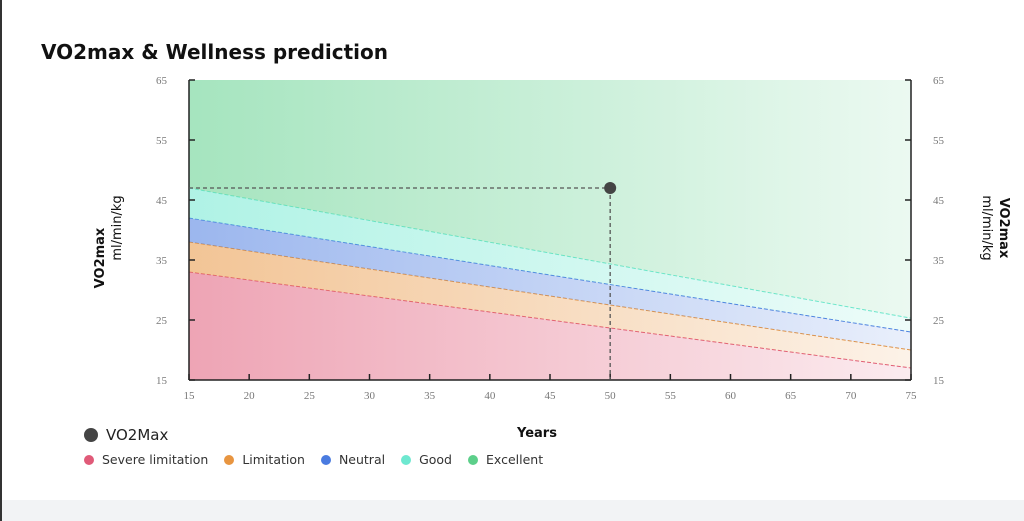 The height and width of the screenshot is (521, 1024). What do you see at coordinates (162, 201) in the screenshot?
I see `y-tick-label-left: 45` at bounding box center [162, 201].